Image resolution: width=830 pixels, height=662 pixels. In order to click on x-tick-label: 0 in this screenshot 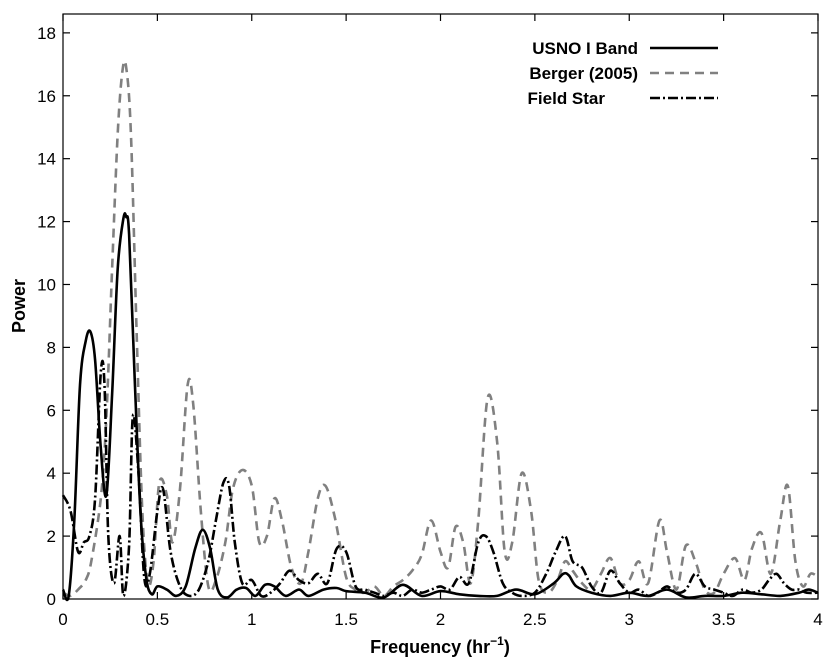, I will do `click(62, 619)`.